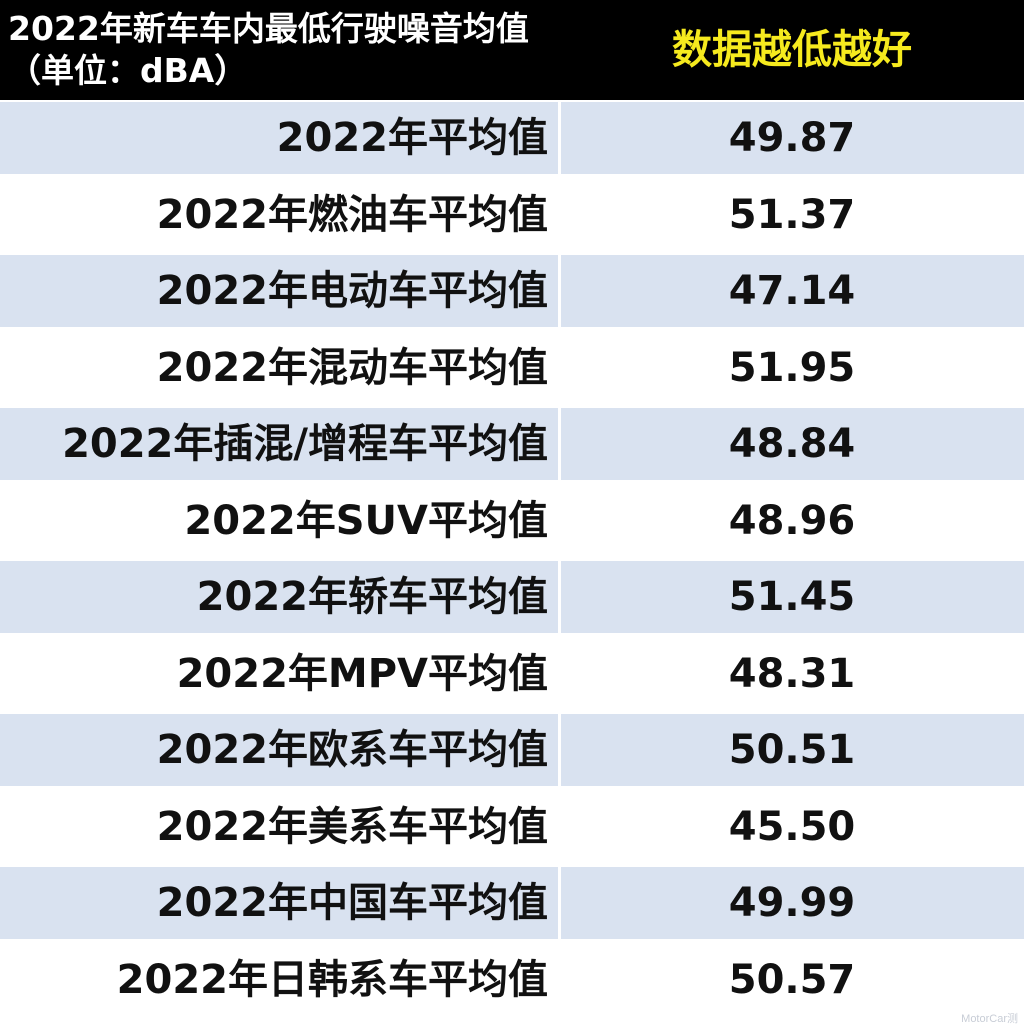  What do you see at coordinates (792, 979) in the screenshot?
I see `row-value: 50.57` at bounding box center [792, 979].